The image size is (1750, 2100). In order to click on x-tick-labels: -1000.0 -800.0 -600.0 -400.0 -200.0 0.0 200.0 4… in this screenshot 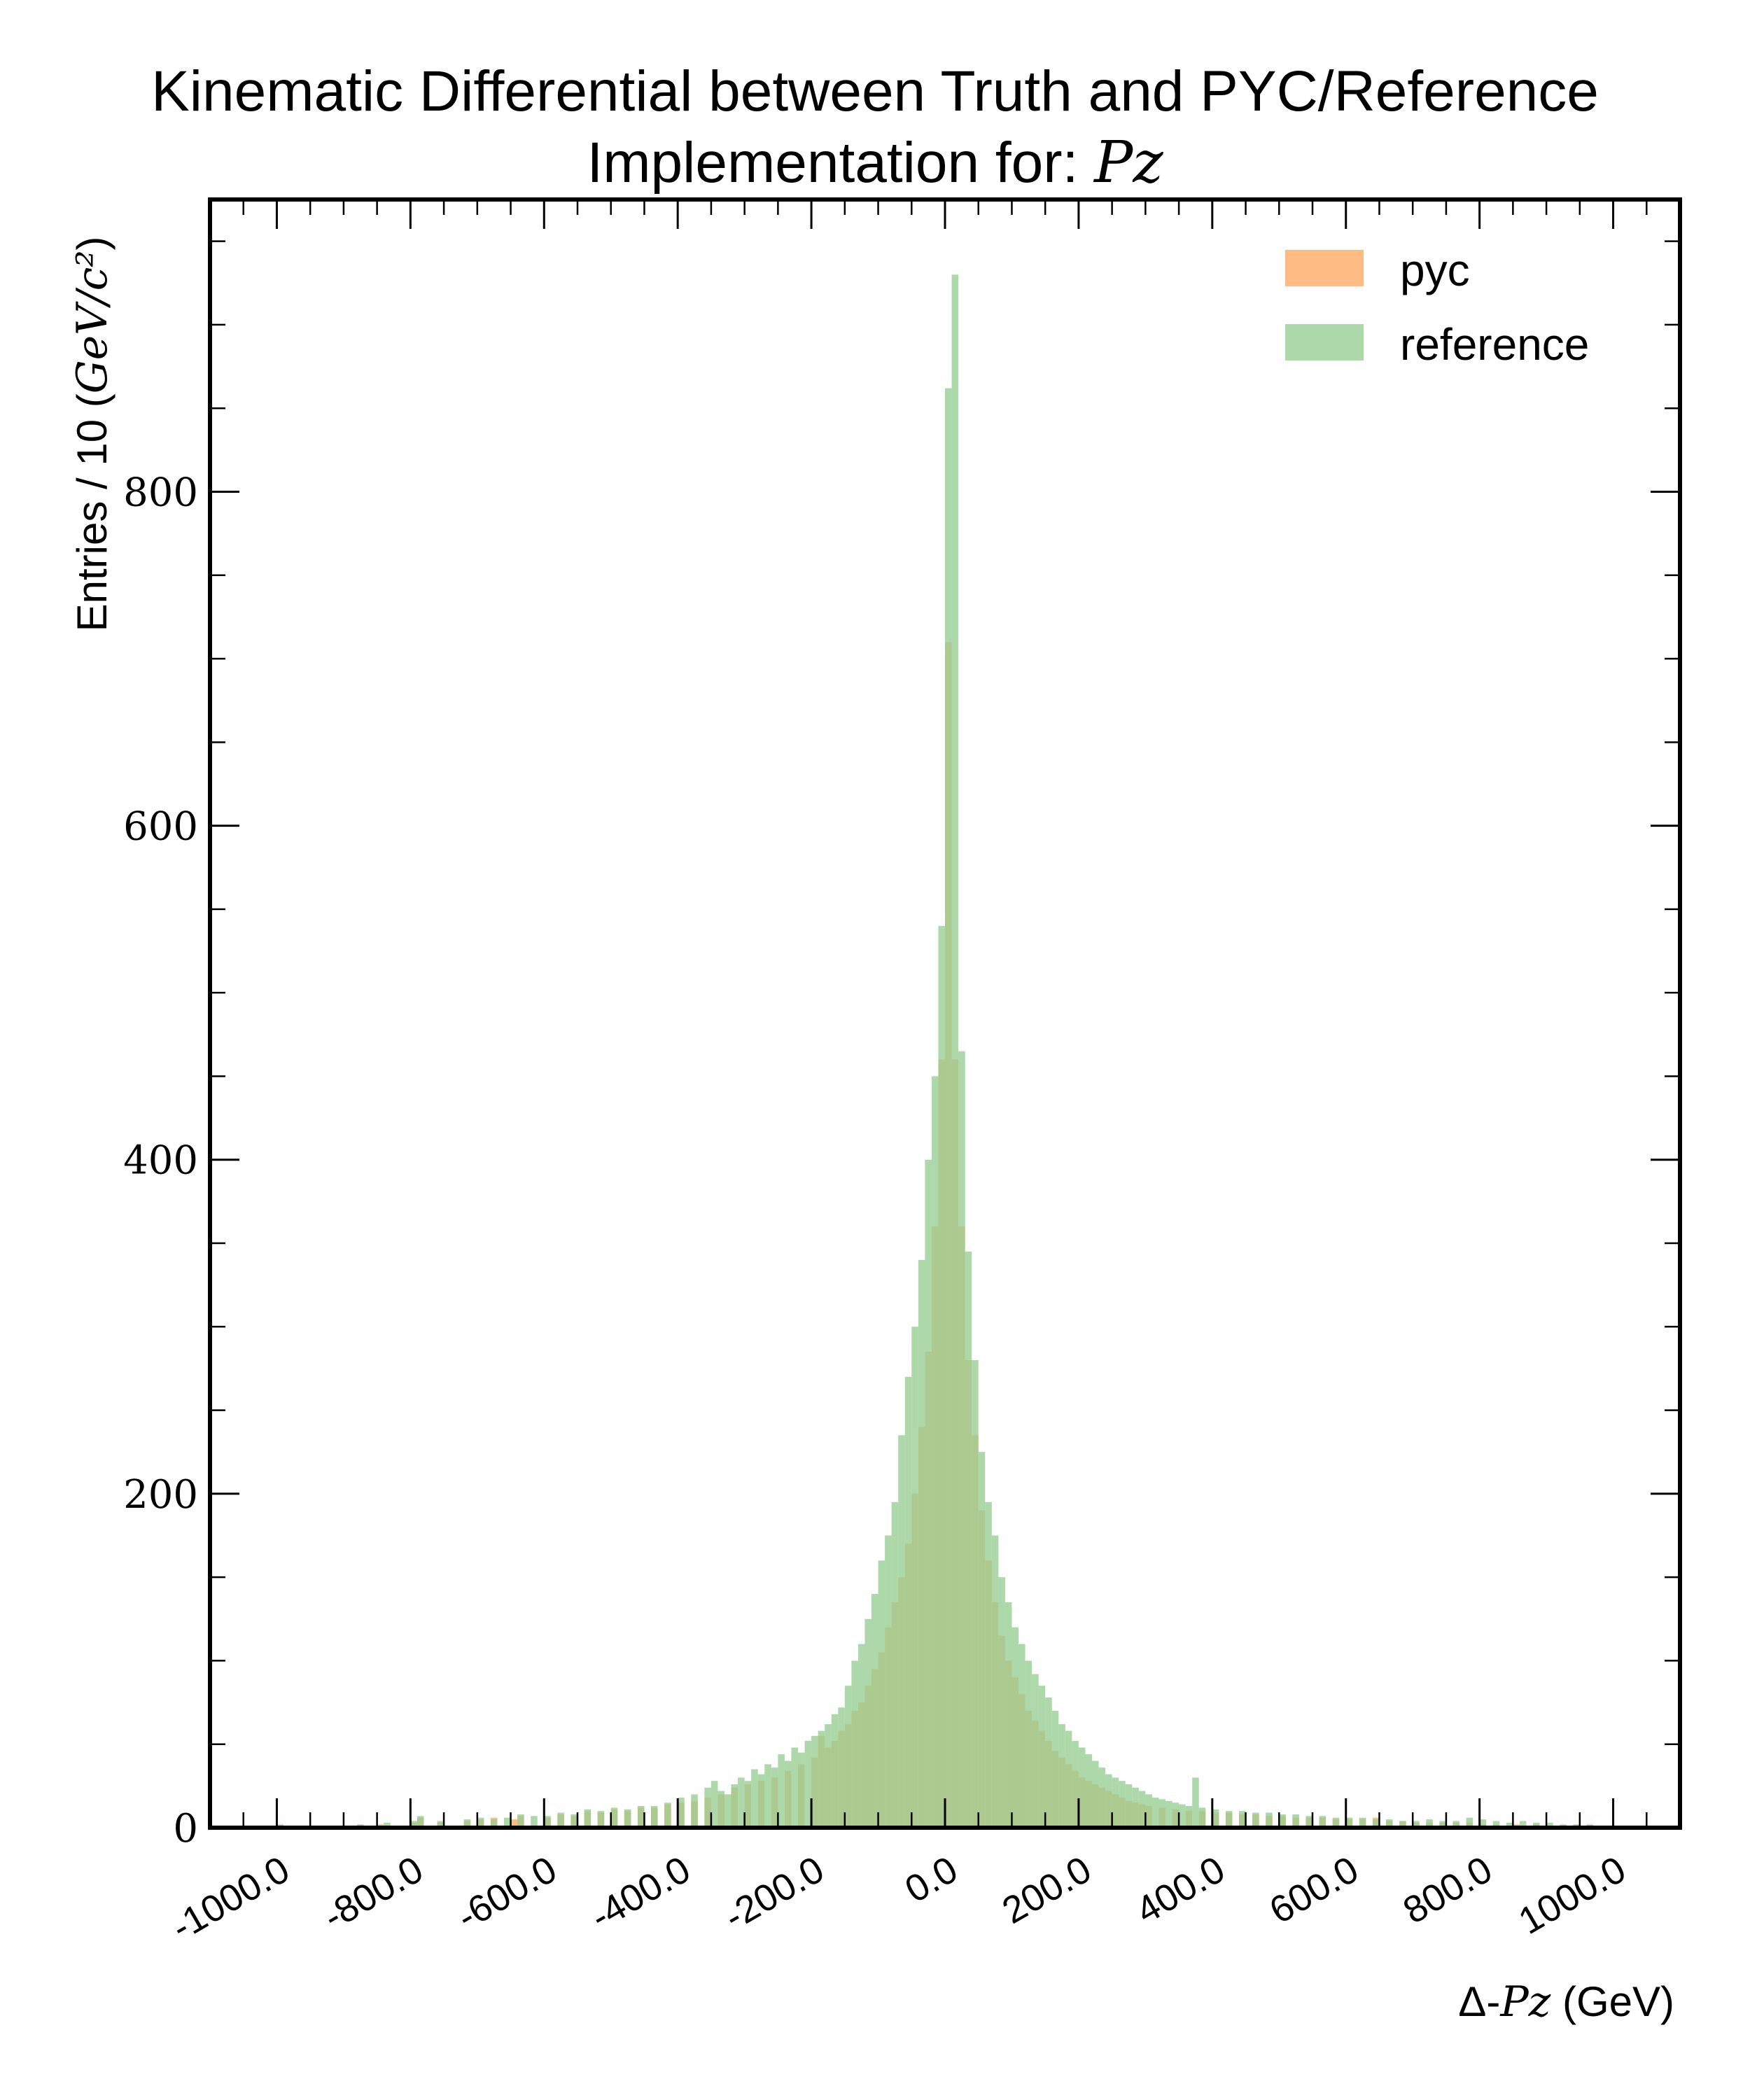, I will do `click(898, 1898)`.